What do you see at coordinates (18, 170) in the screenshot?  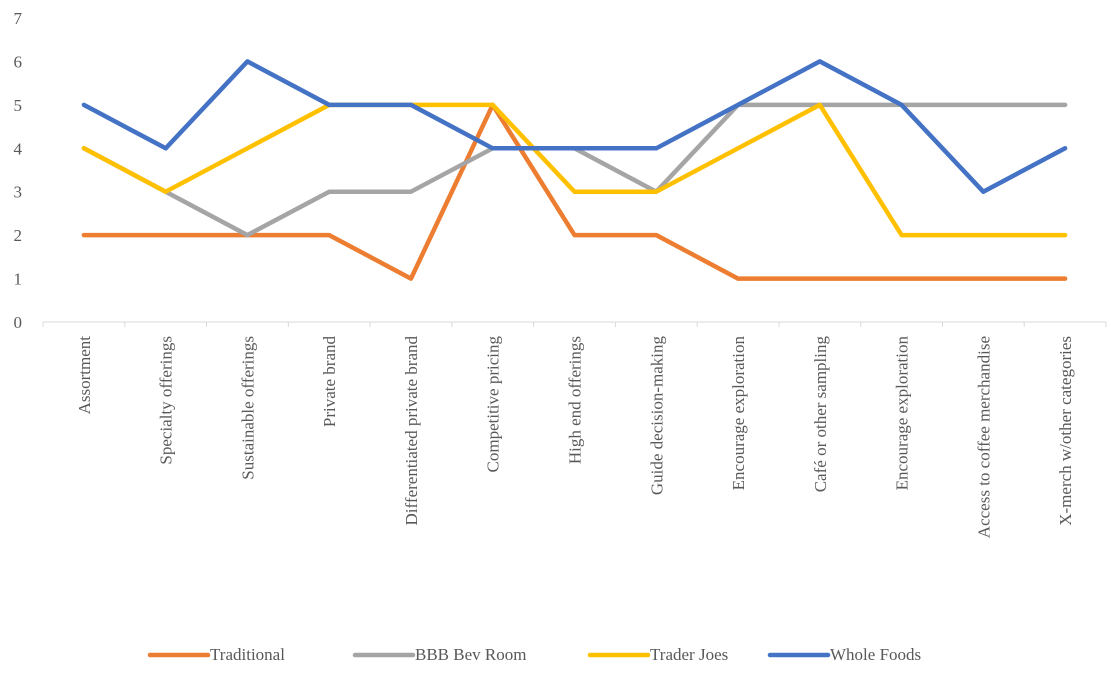 I see `y-axis: 0 1 2 3 4 5 6 7` at bounding box center [18, 170].